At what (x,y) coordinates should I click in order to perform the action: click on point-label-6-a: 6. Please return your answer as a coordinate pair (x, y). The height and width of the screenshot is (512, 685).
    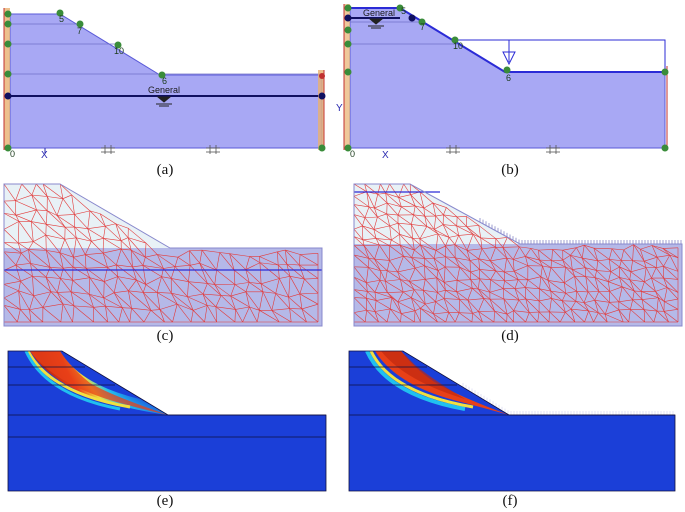
    Looking at the image, I should click on (165, 81).